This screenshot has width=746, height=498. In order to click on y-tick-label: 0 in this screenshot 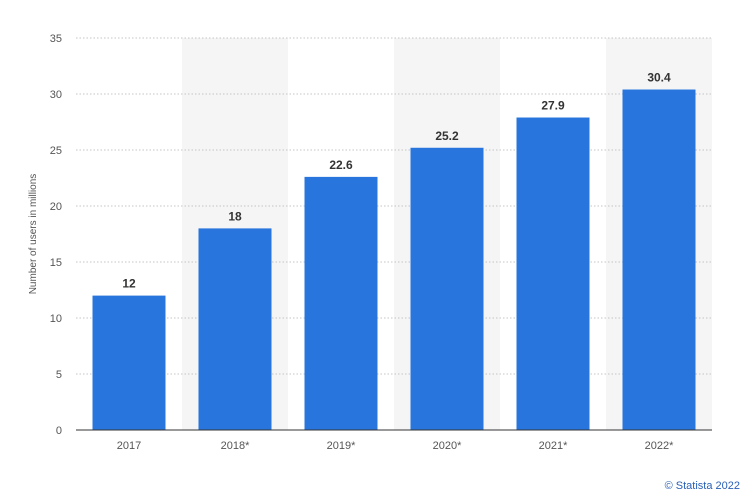, I will do `click(59, 431)`.